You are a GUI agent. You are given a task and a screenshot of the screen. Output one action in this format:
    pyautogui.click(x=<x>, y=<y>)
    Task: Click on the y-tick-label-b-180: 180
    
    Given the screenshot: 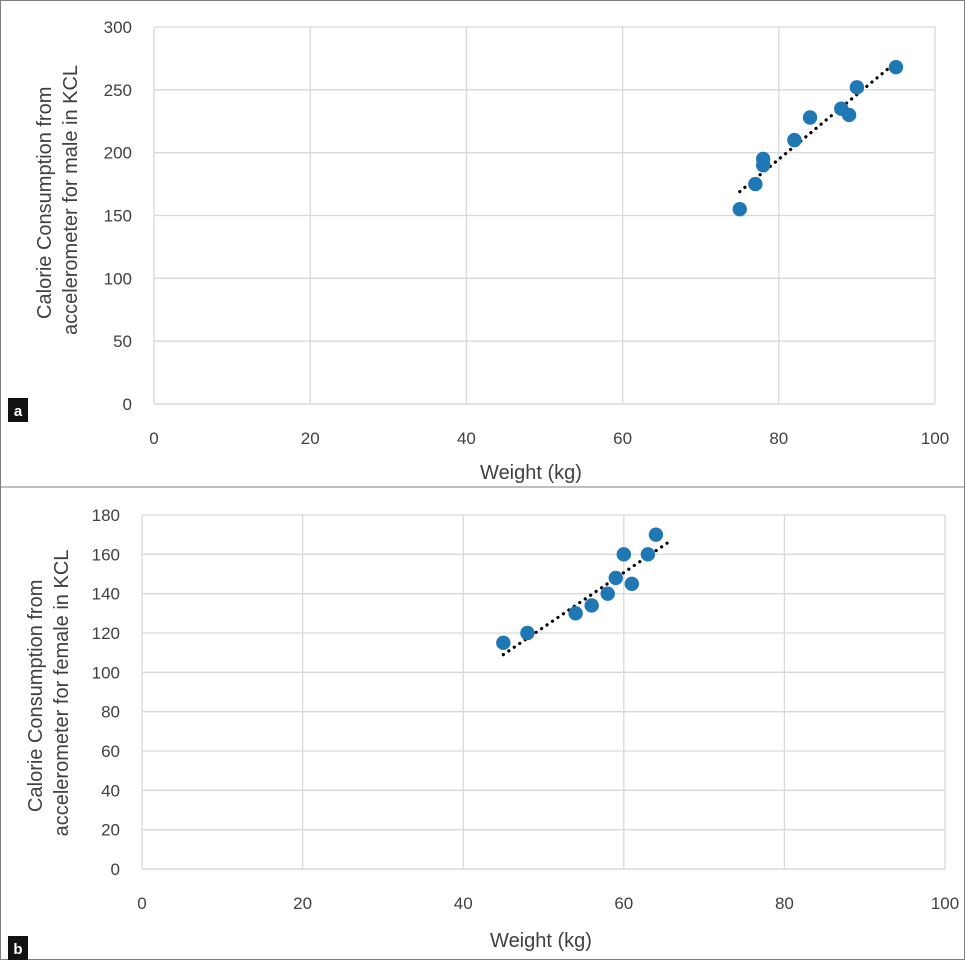 What is the action you would take?
    pyautogui.click(x=106, y=515)
    